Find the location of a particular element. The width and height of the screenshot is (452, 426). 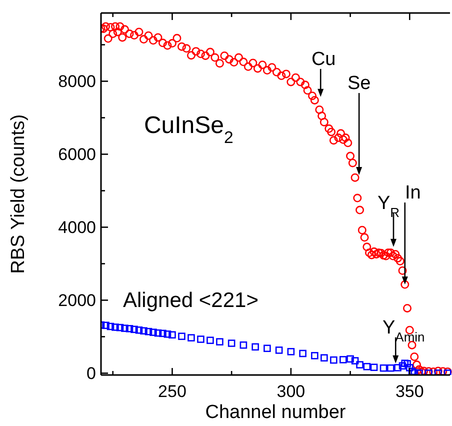

y-tick-label: 2000 is located at coordinates (77, 300).